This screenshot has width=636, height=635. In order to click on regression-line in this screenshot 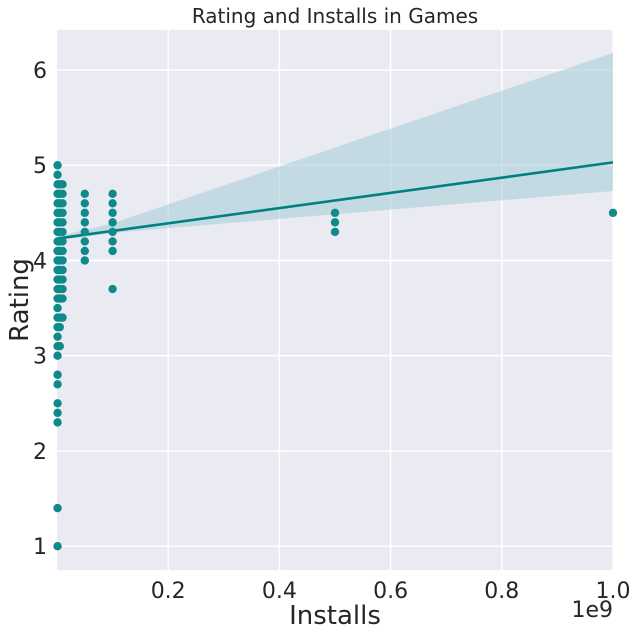, I will do `click(335, 200)`.